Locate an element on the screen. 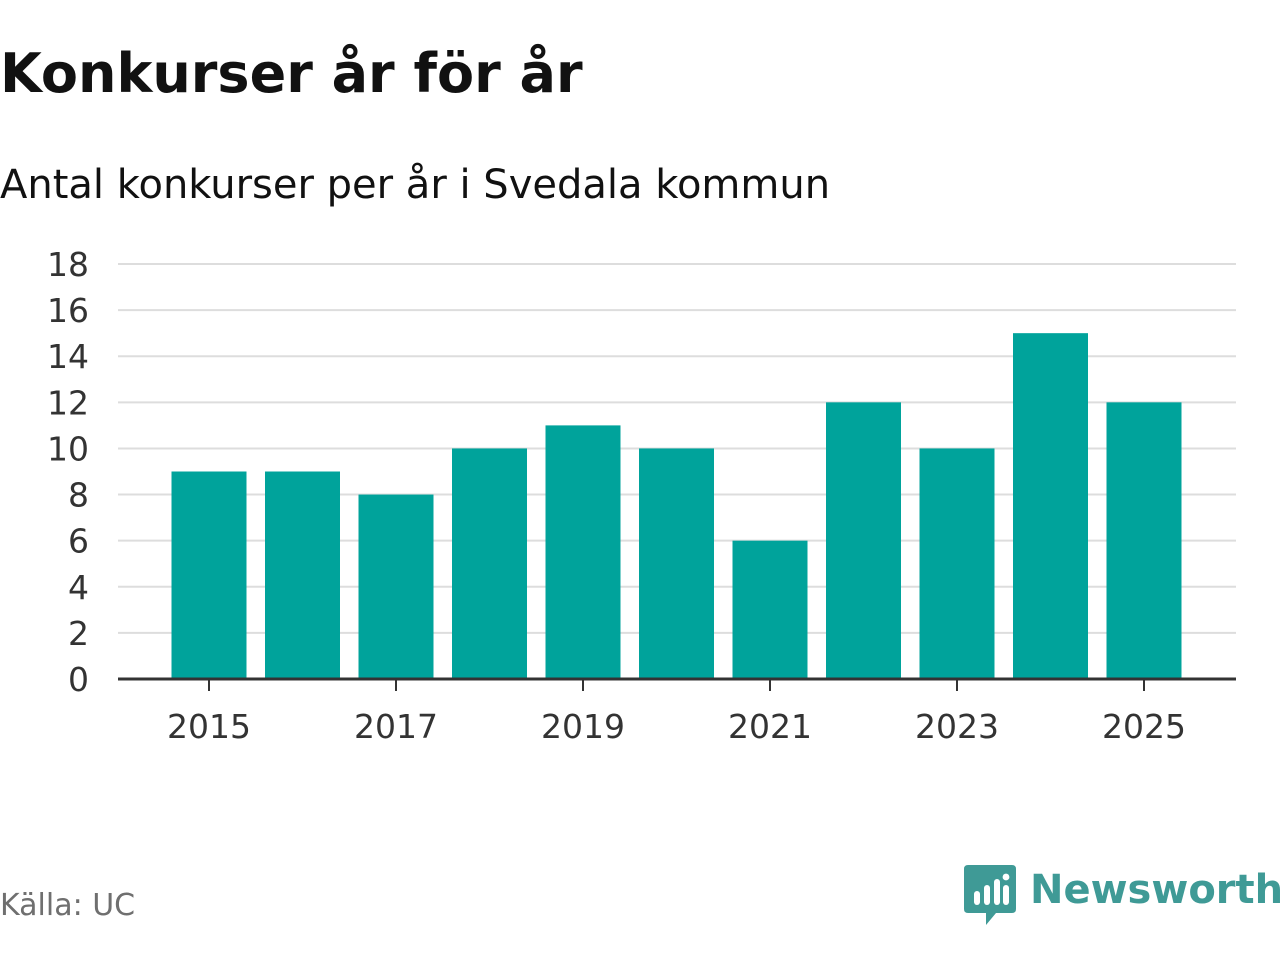 This screenshot has height=960, width=1280. newsworthy-logo-icon is located at coordinates (990, 895).